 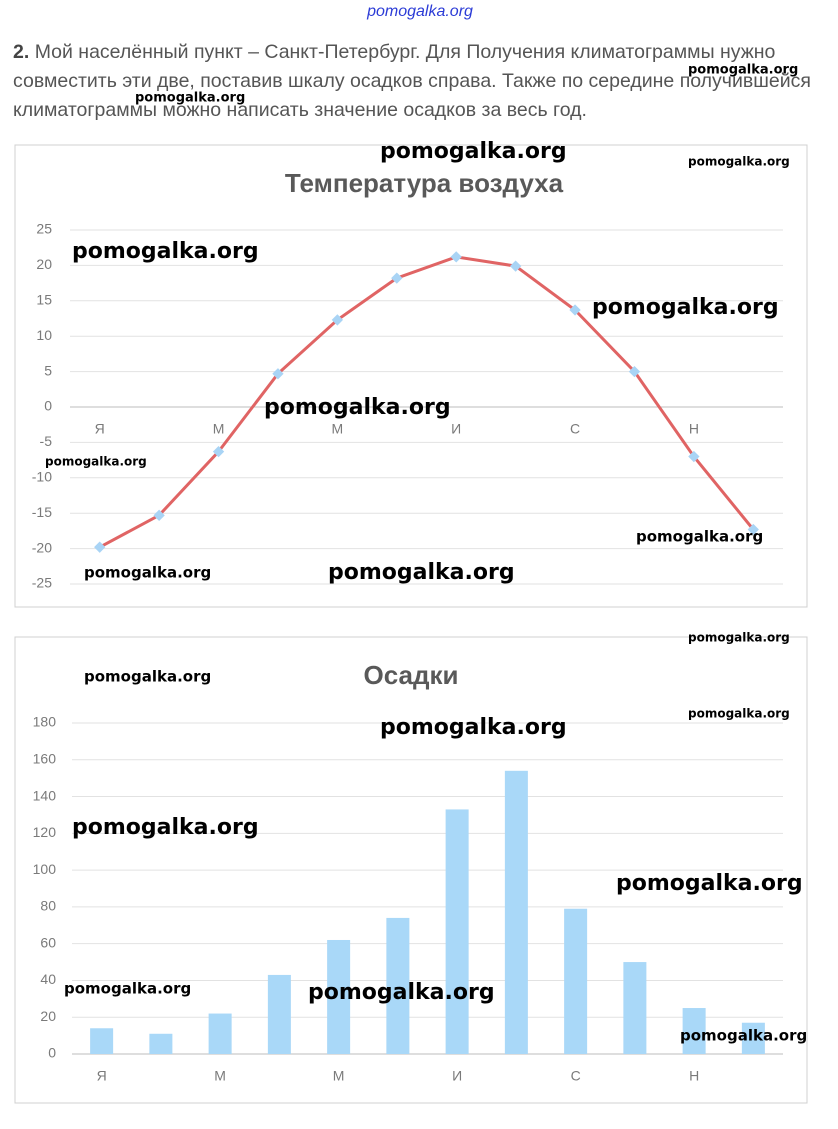 What do you see at coordinates (48, 942) in the screenshot?
I see `y-tick-label: 60` at bounding box center [48, 942].